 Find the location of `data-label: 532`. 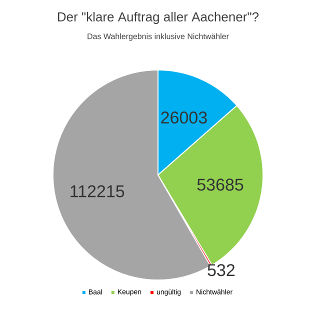

data-label: 532 is located at coordinates (221, 270).